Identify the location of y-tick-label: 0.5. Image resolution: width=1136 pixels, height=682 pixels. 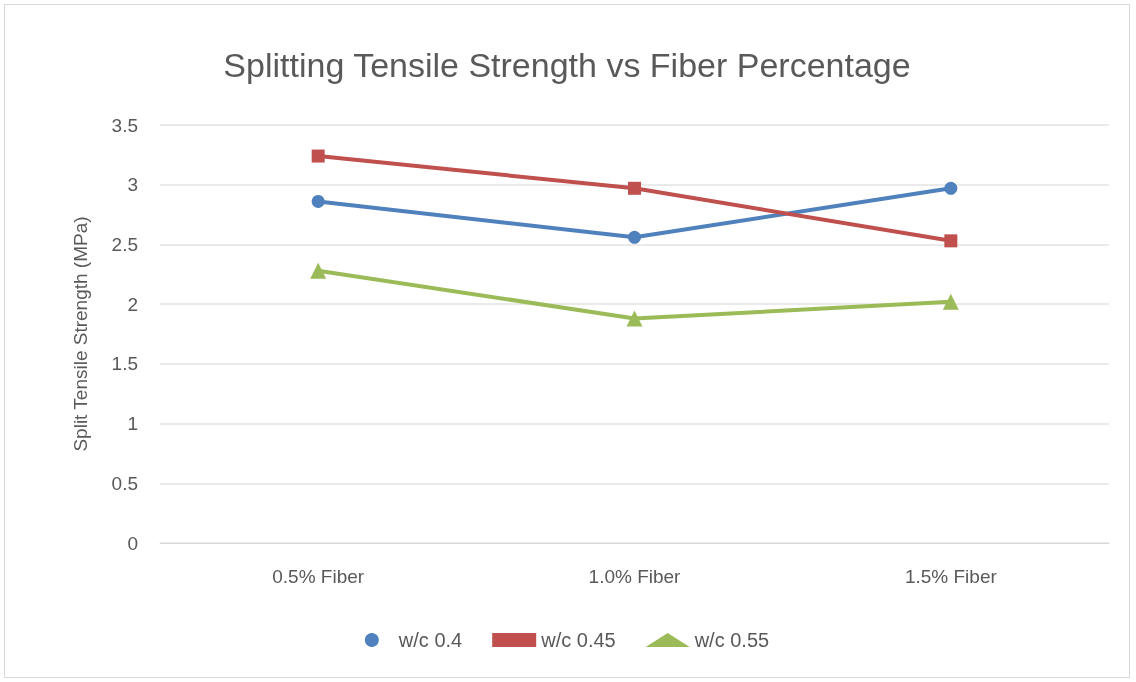
(124, 483).